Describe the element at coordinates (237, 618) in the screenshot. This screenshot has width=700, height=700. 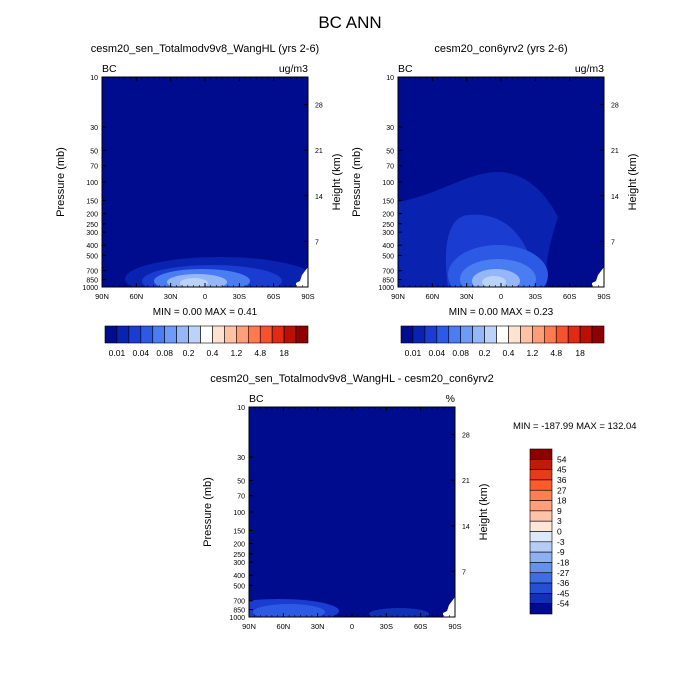
I see `y-tick-label: 1000` at that location.